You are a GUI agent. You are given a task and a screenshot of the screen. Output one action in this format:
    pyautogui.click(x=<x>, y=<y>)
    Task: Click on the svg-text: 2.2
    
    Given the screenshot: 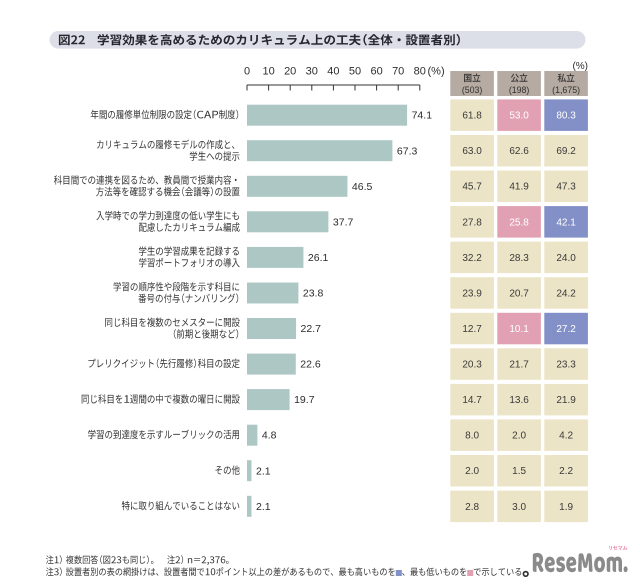 What is the action you would take?
    pyautogui.click(x=566, y=471)
    